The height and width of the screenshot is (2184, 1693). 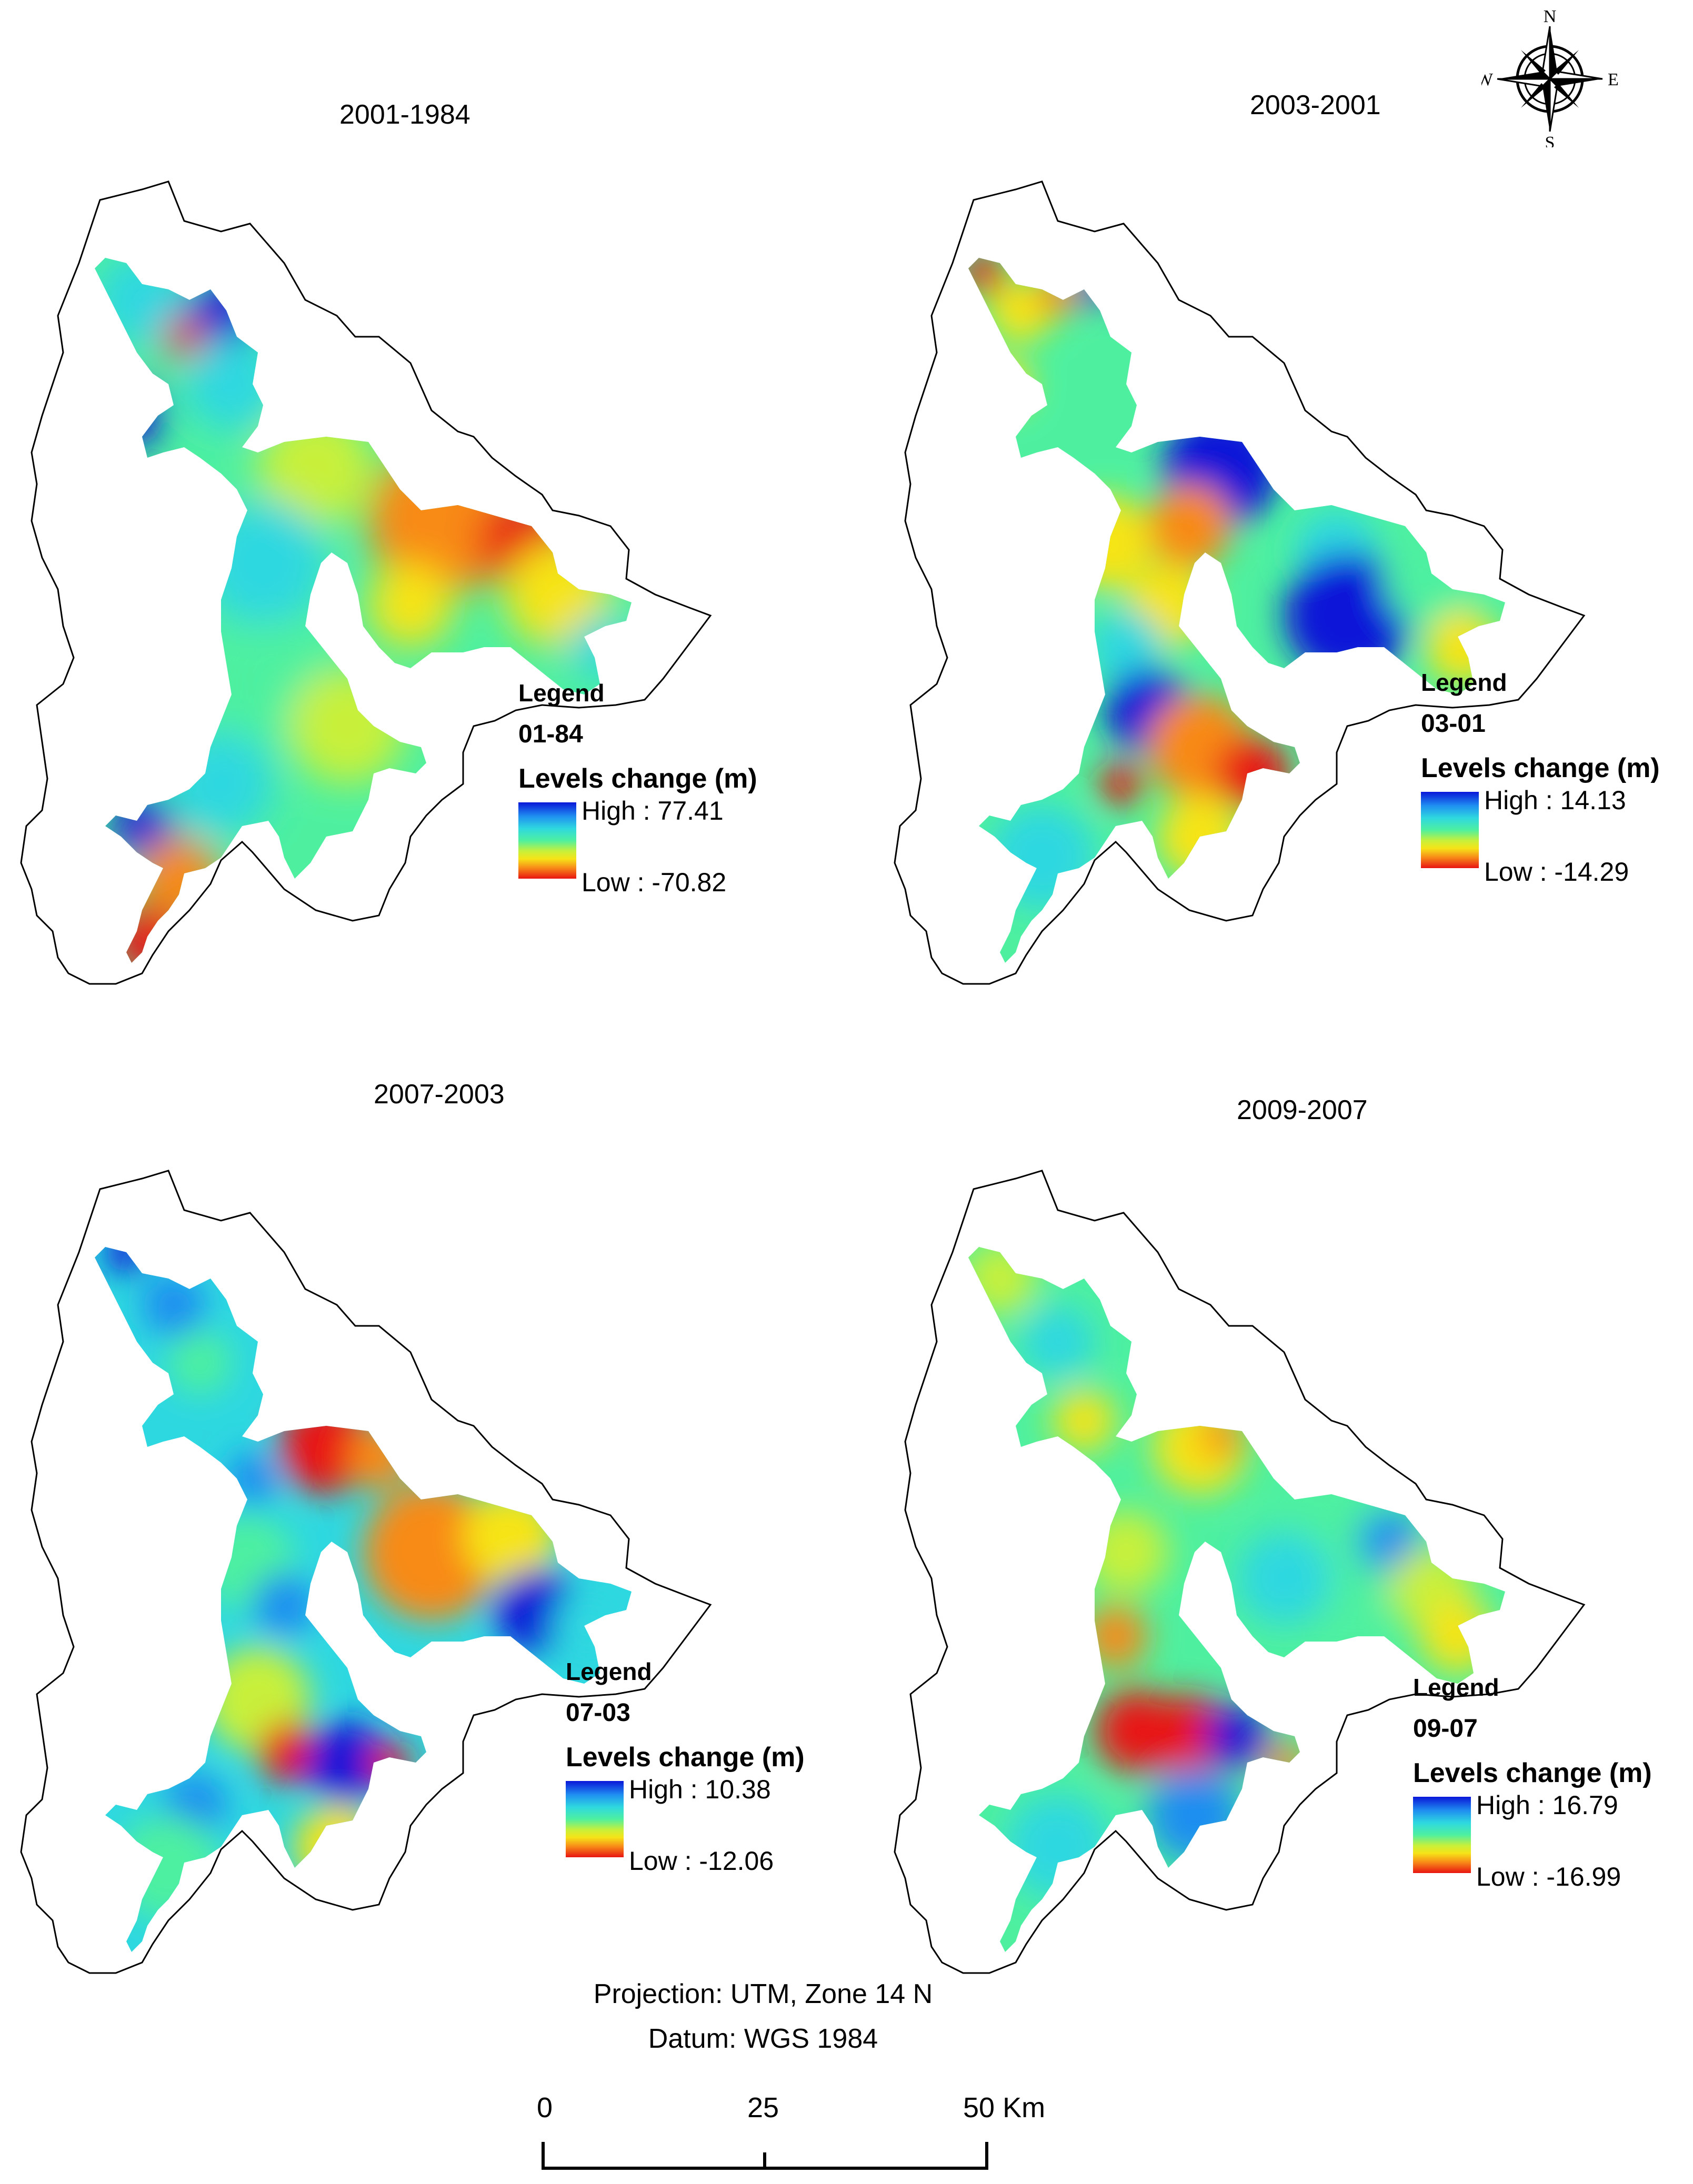 What do you see at coordinates (700, 1789) in the screenshot?
I see `legend-high-value: High : 10.38` at bounding box center [700, 1789].